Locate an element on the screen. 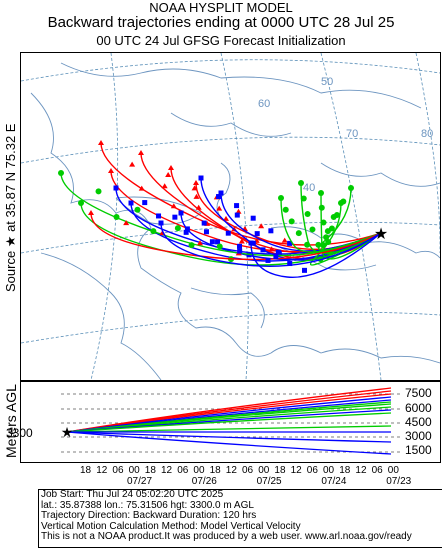  height-tick: 3000 is located at coordinates (418, 436).